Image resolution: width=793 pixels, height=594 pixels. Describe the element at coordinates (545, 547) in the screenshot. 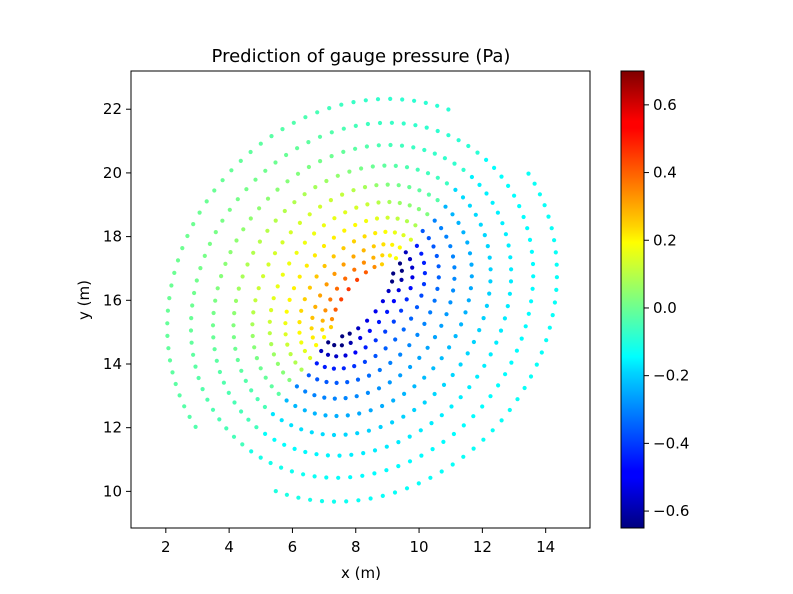

I see `x-tick-label: 14` at that location.